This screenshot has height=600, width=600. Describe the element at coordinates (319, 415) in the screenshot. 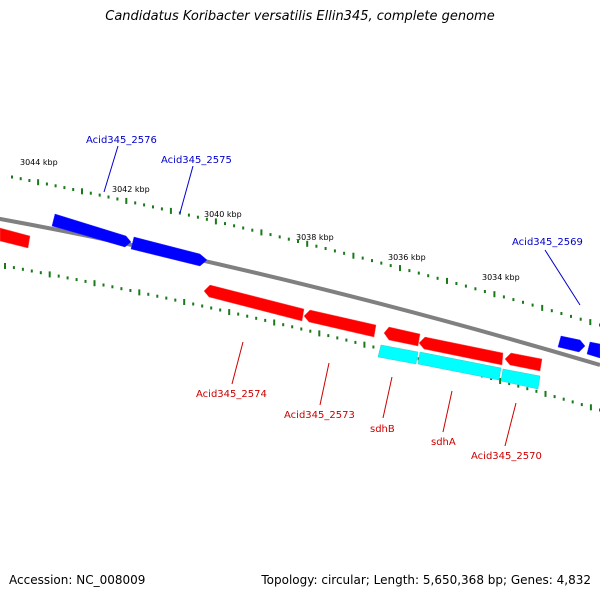

I see `gene-label-acid345-2573: Acid345_2573` at that location.